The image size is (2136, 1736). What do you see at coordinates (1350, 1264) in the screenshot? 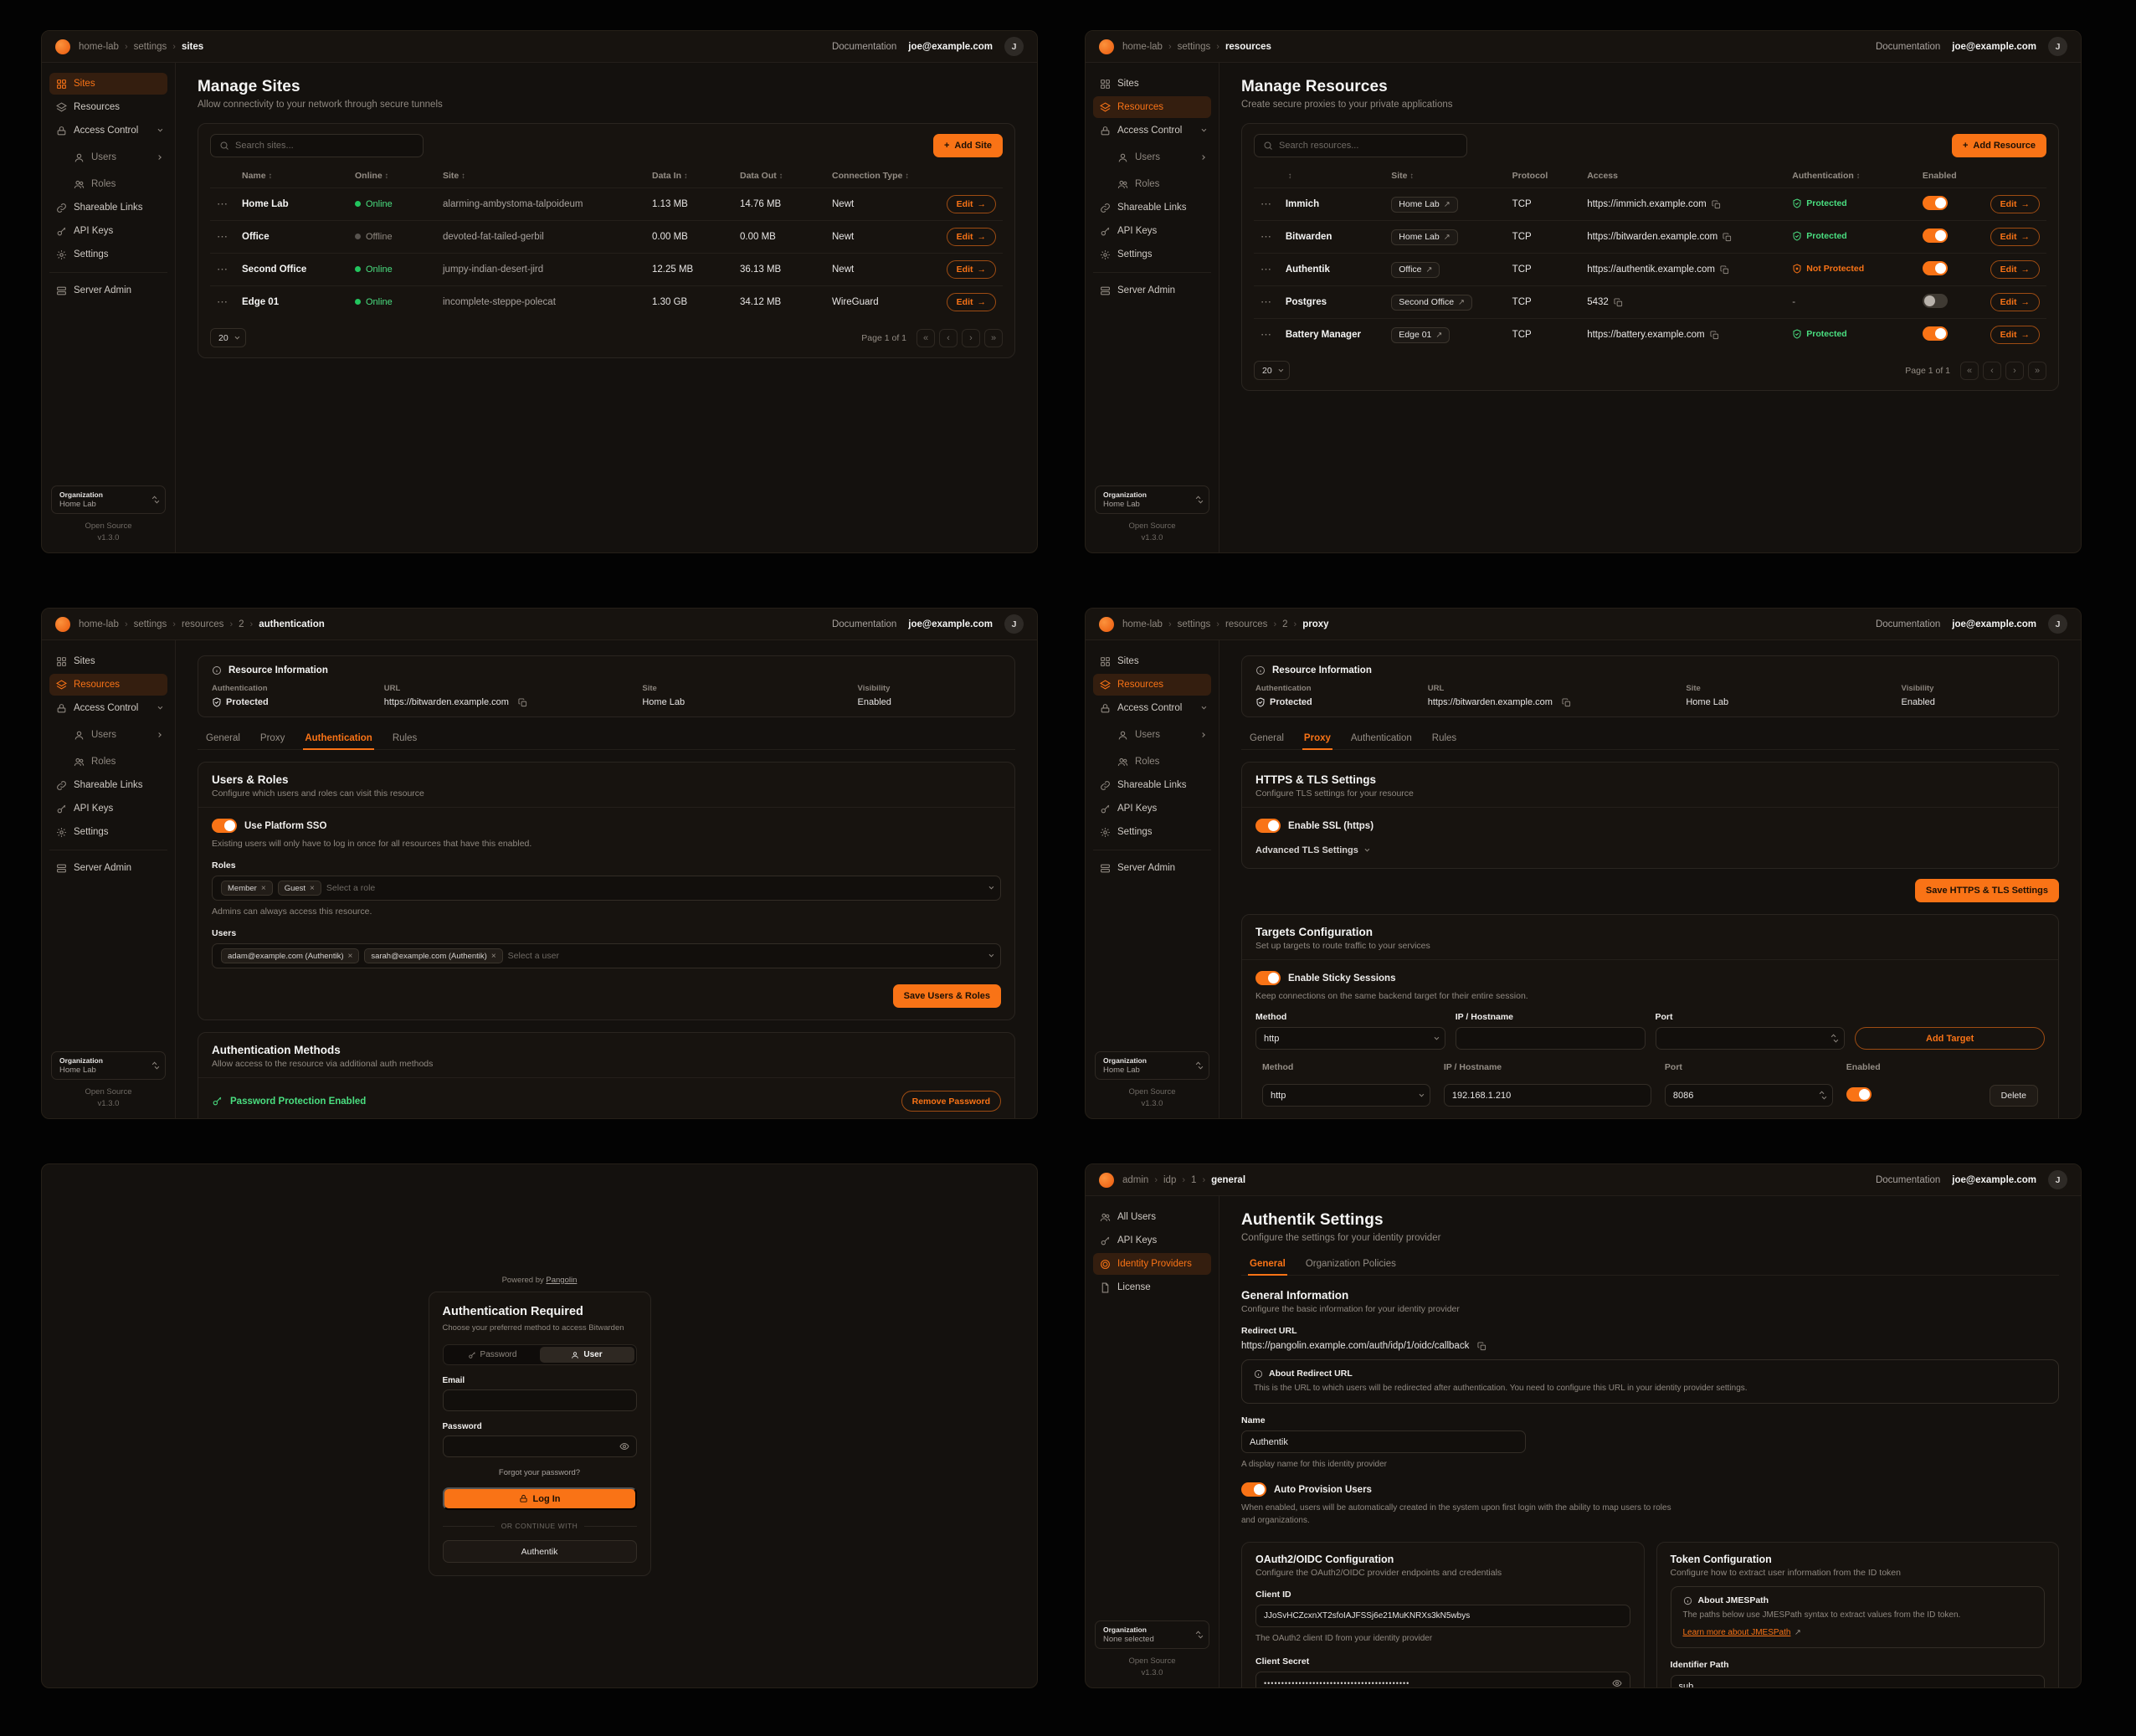
I see `tab-organization-policies: Organization Policies` at bounding box center [1350, 1264].